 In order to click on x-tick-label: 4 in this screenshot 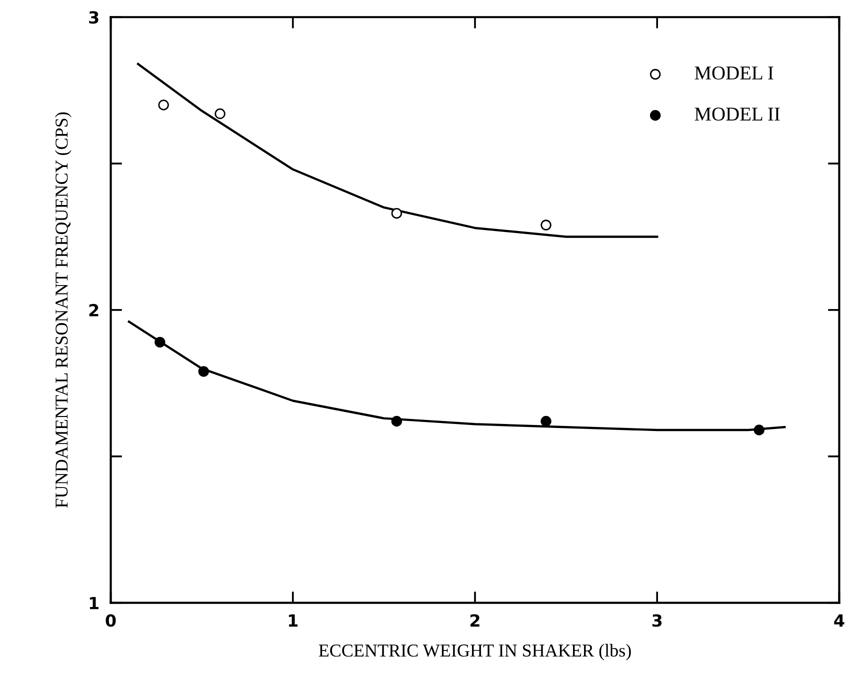, I will do `click(839, 620)`.